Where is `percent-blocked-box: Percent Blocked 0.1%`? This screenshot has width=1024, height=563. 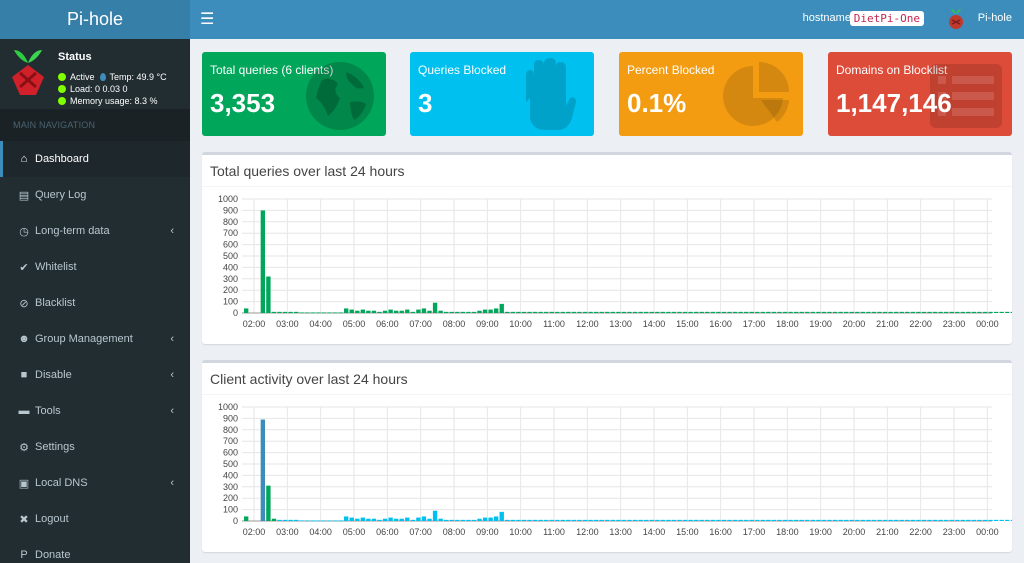 percent-blocked-box: Percent Blocked 0.1% is located at coordinates (711, 94).